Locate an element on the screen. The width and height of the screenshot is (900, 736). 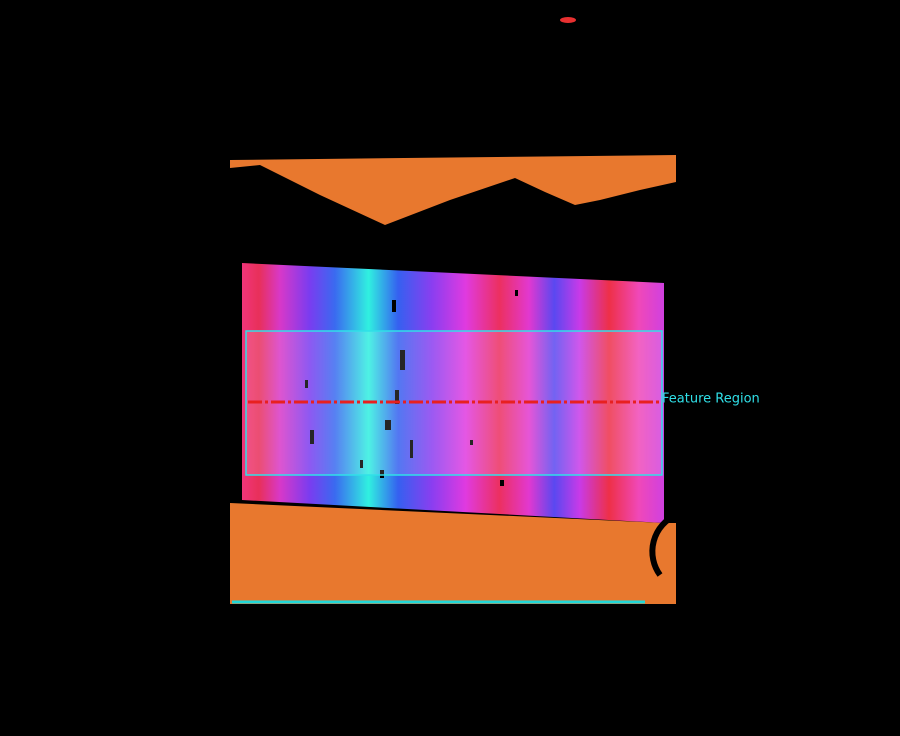
feature-region is located at coordinates (454, 403).